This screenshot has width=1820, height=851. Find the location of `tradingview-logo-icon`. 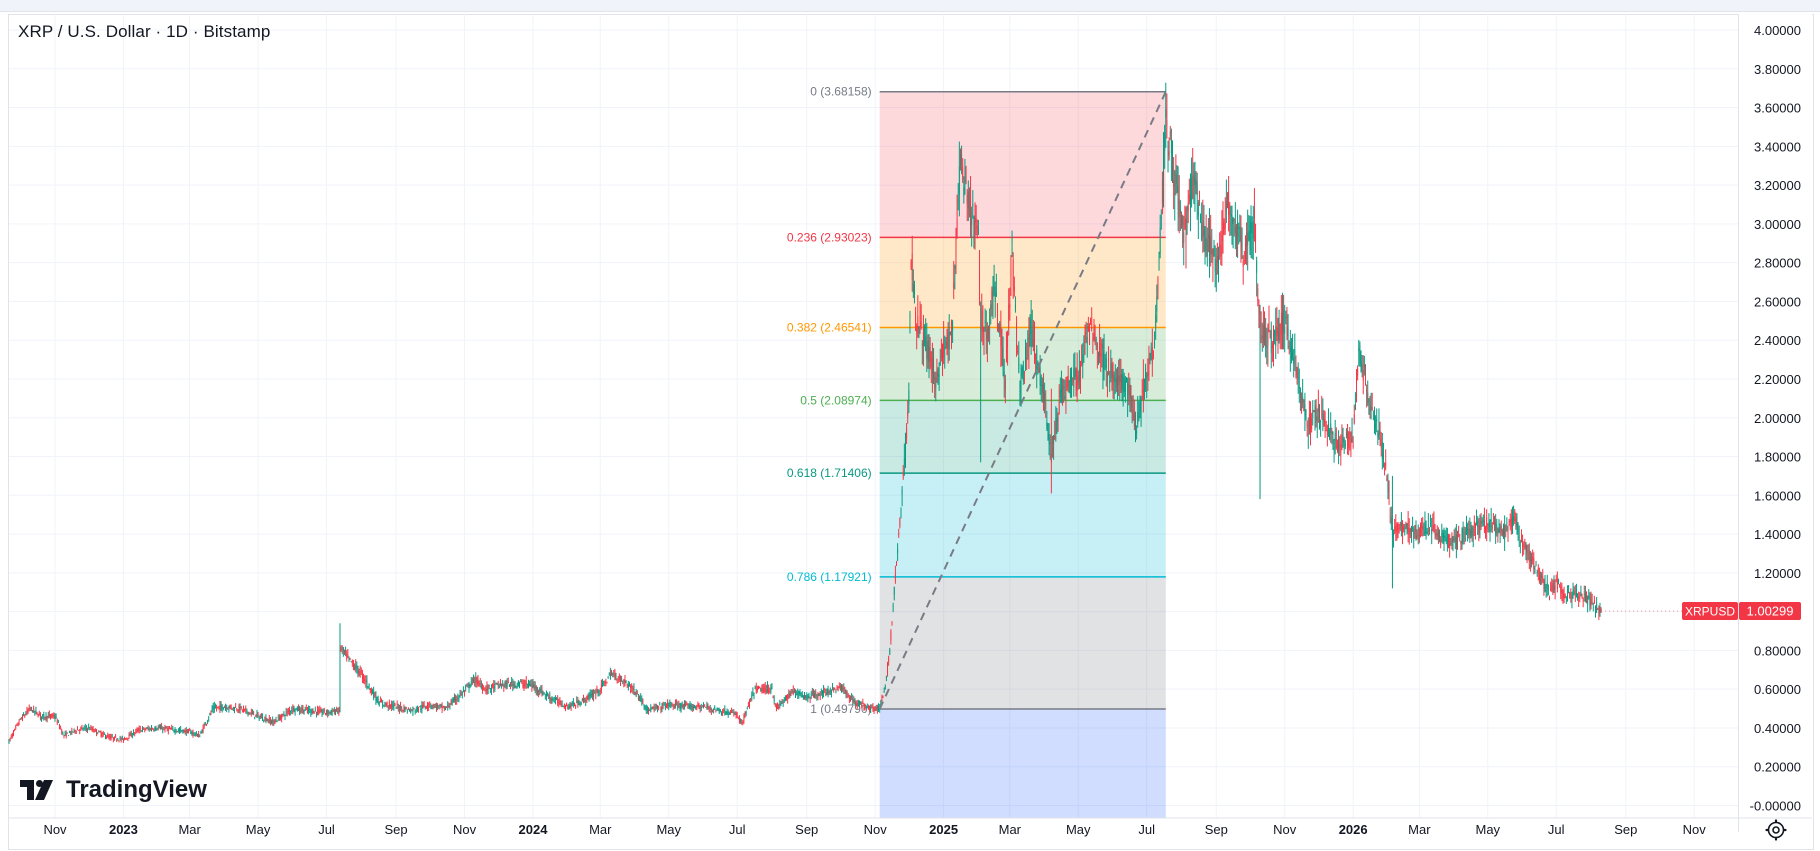

tradingview-logo-icon is located at coordinates (36, 790).